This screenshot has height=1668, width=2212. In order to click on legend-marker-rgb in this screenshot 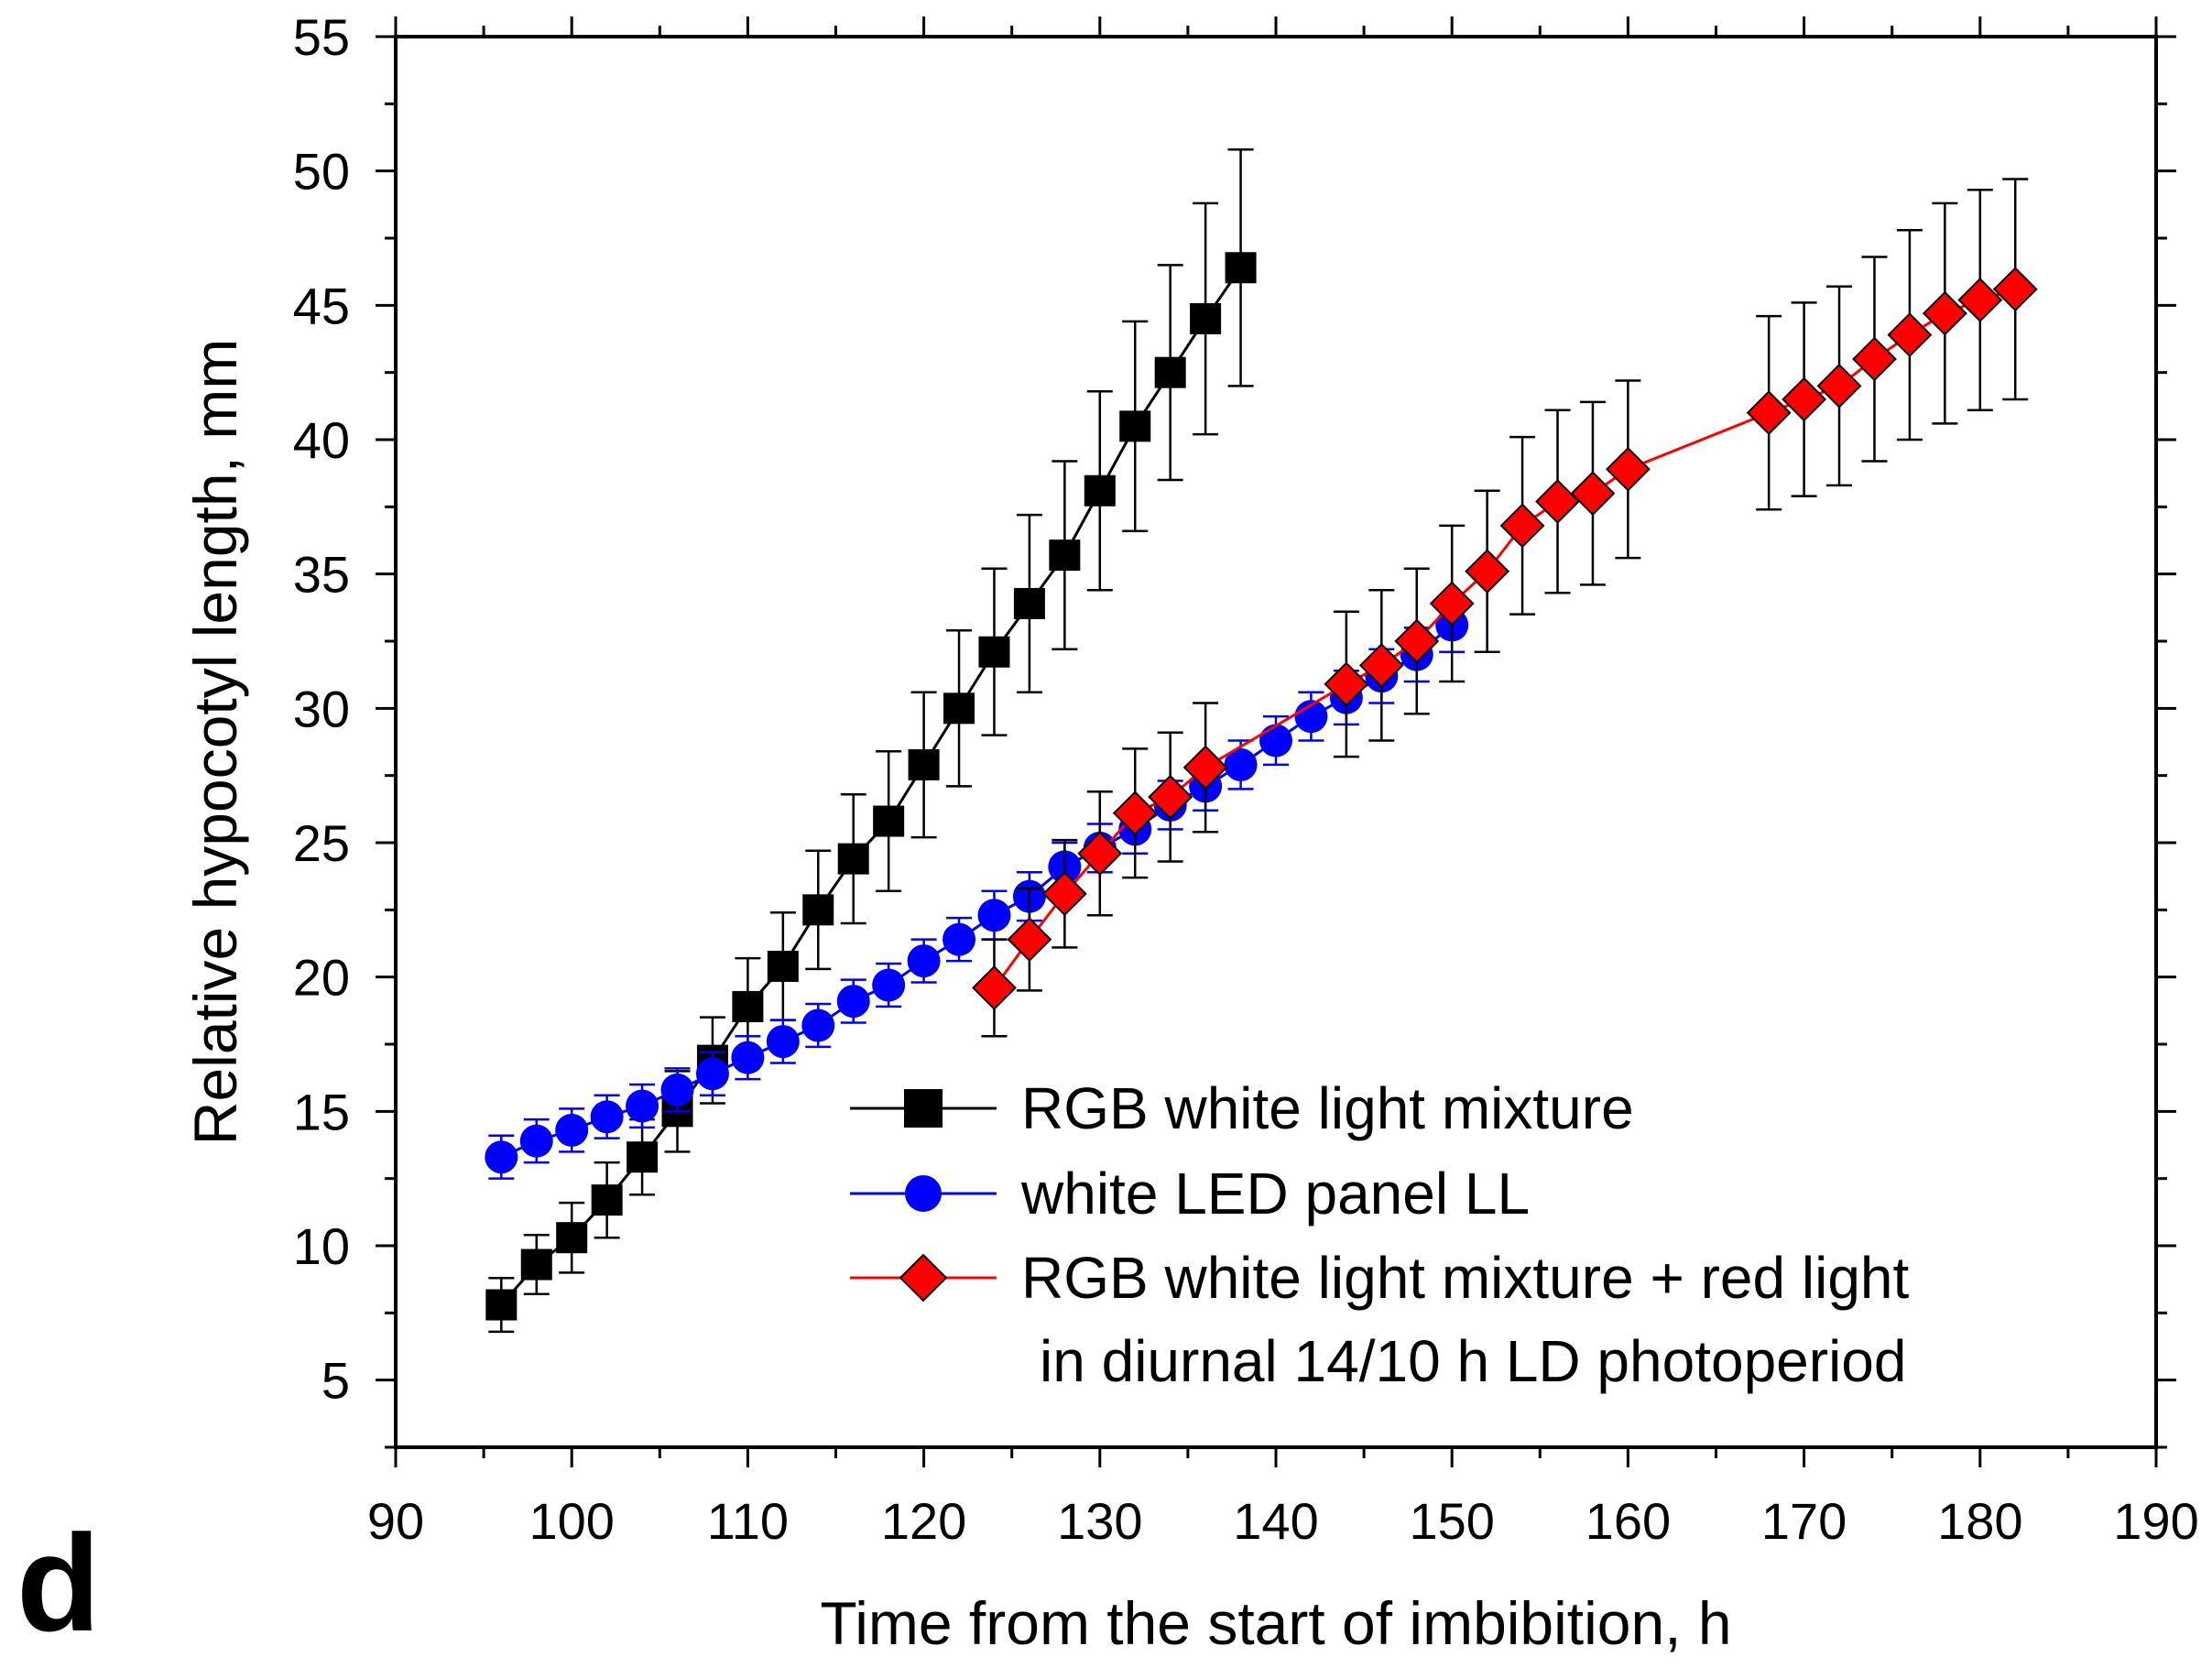, I will do `click(923, 1109)`.